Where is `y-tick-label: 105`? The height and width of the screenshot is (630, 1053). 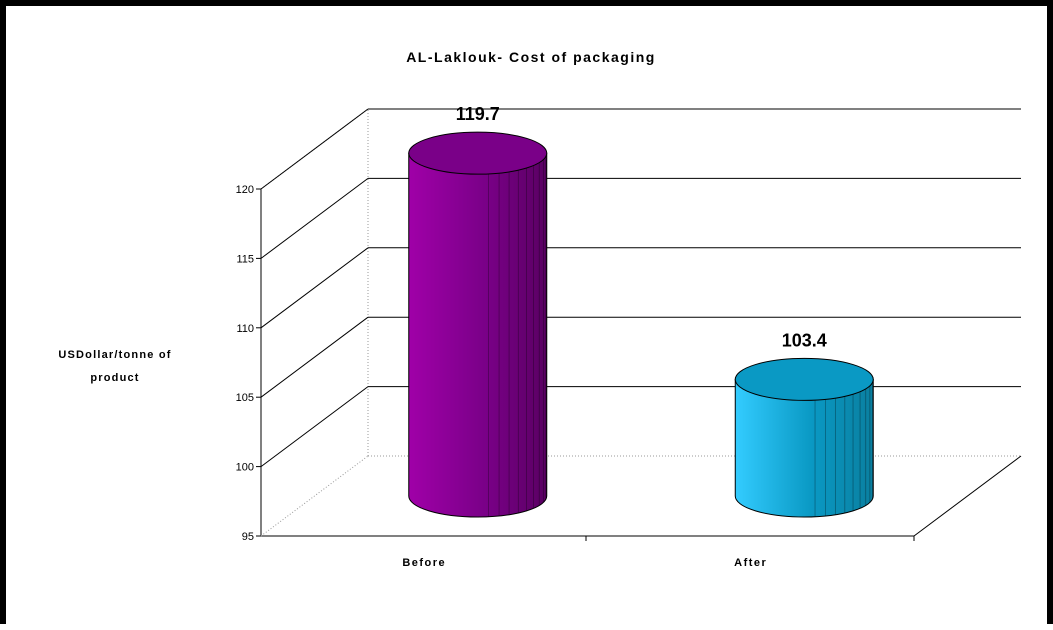 y-tick-label: 105 is located at coordinates (245, 398).